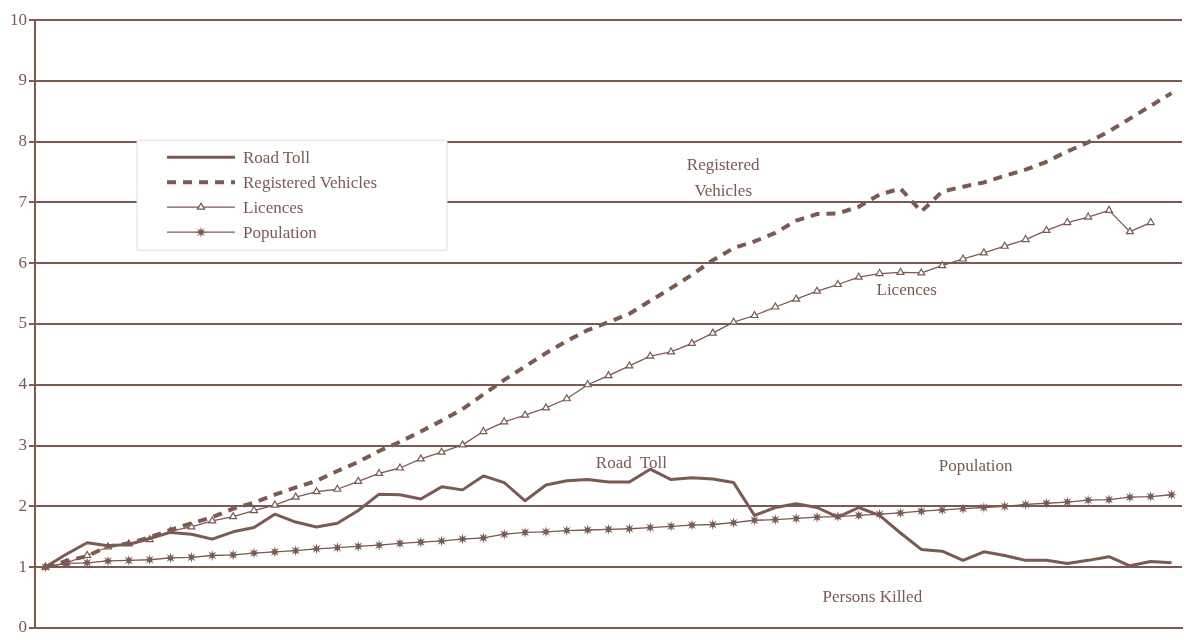 The image size is (1190, 643). What do you see at coordinates (22, 323) in the screenshot?
I see `y-tick-label: 5` at bounding box center [22, 323].